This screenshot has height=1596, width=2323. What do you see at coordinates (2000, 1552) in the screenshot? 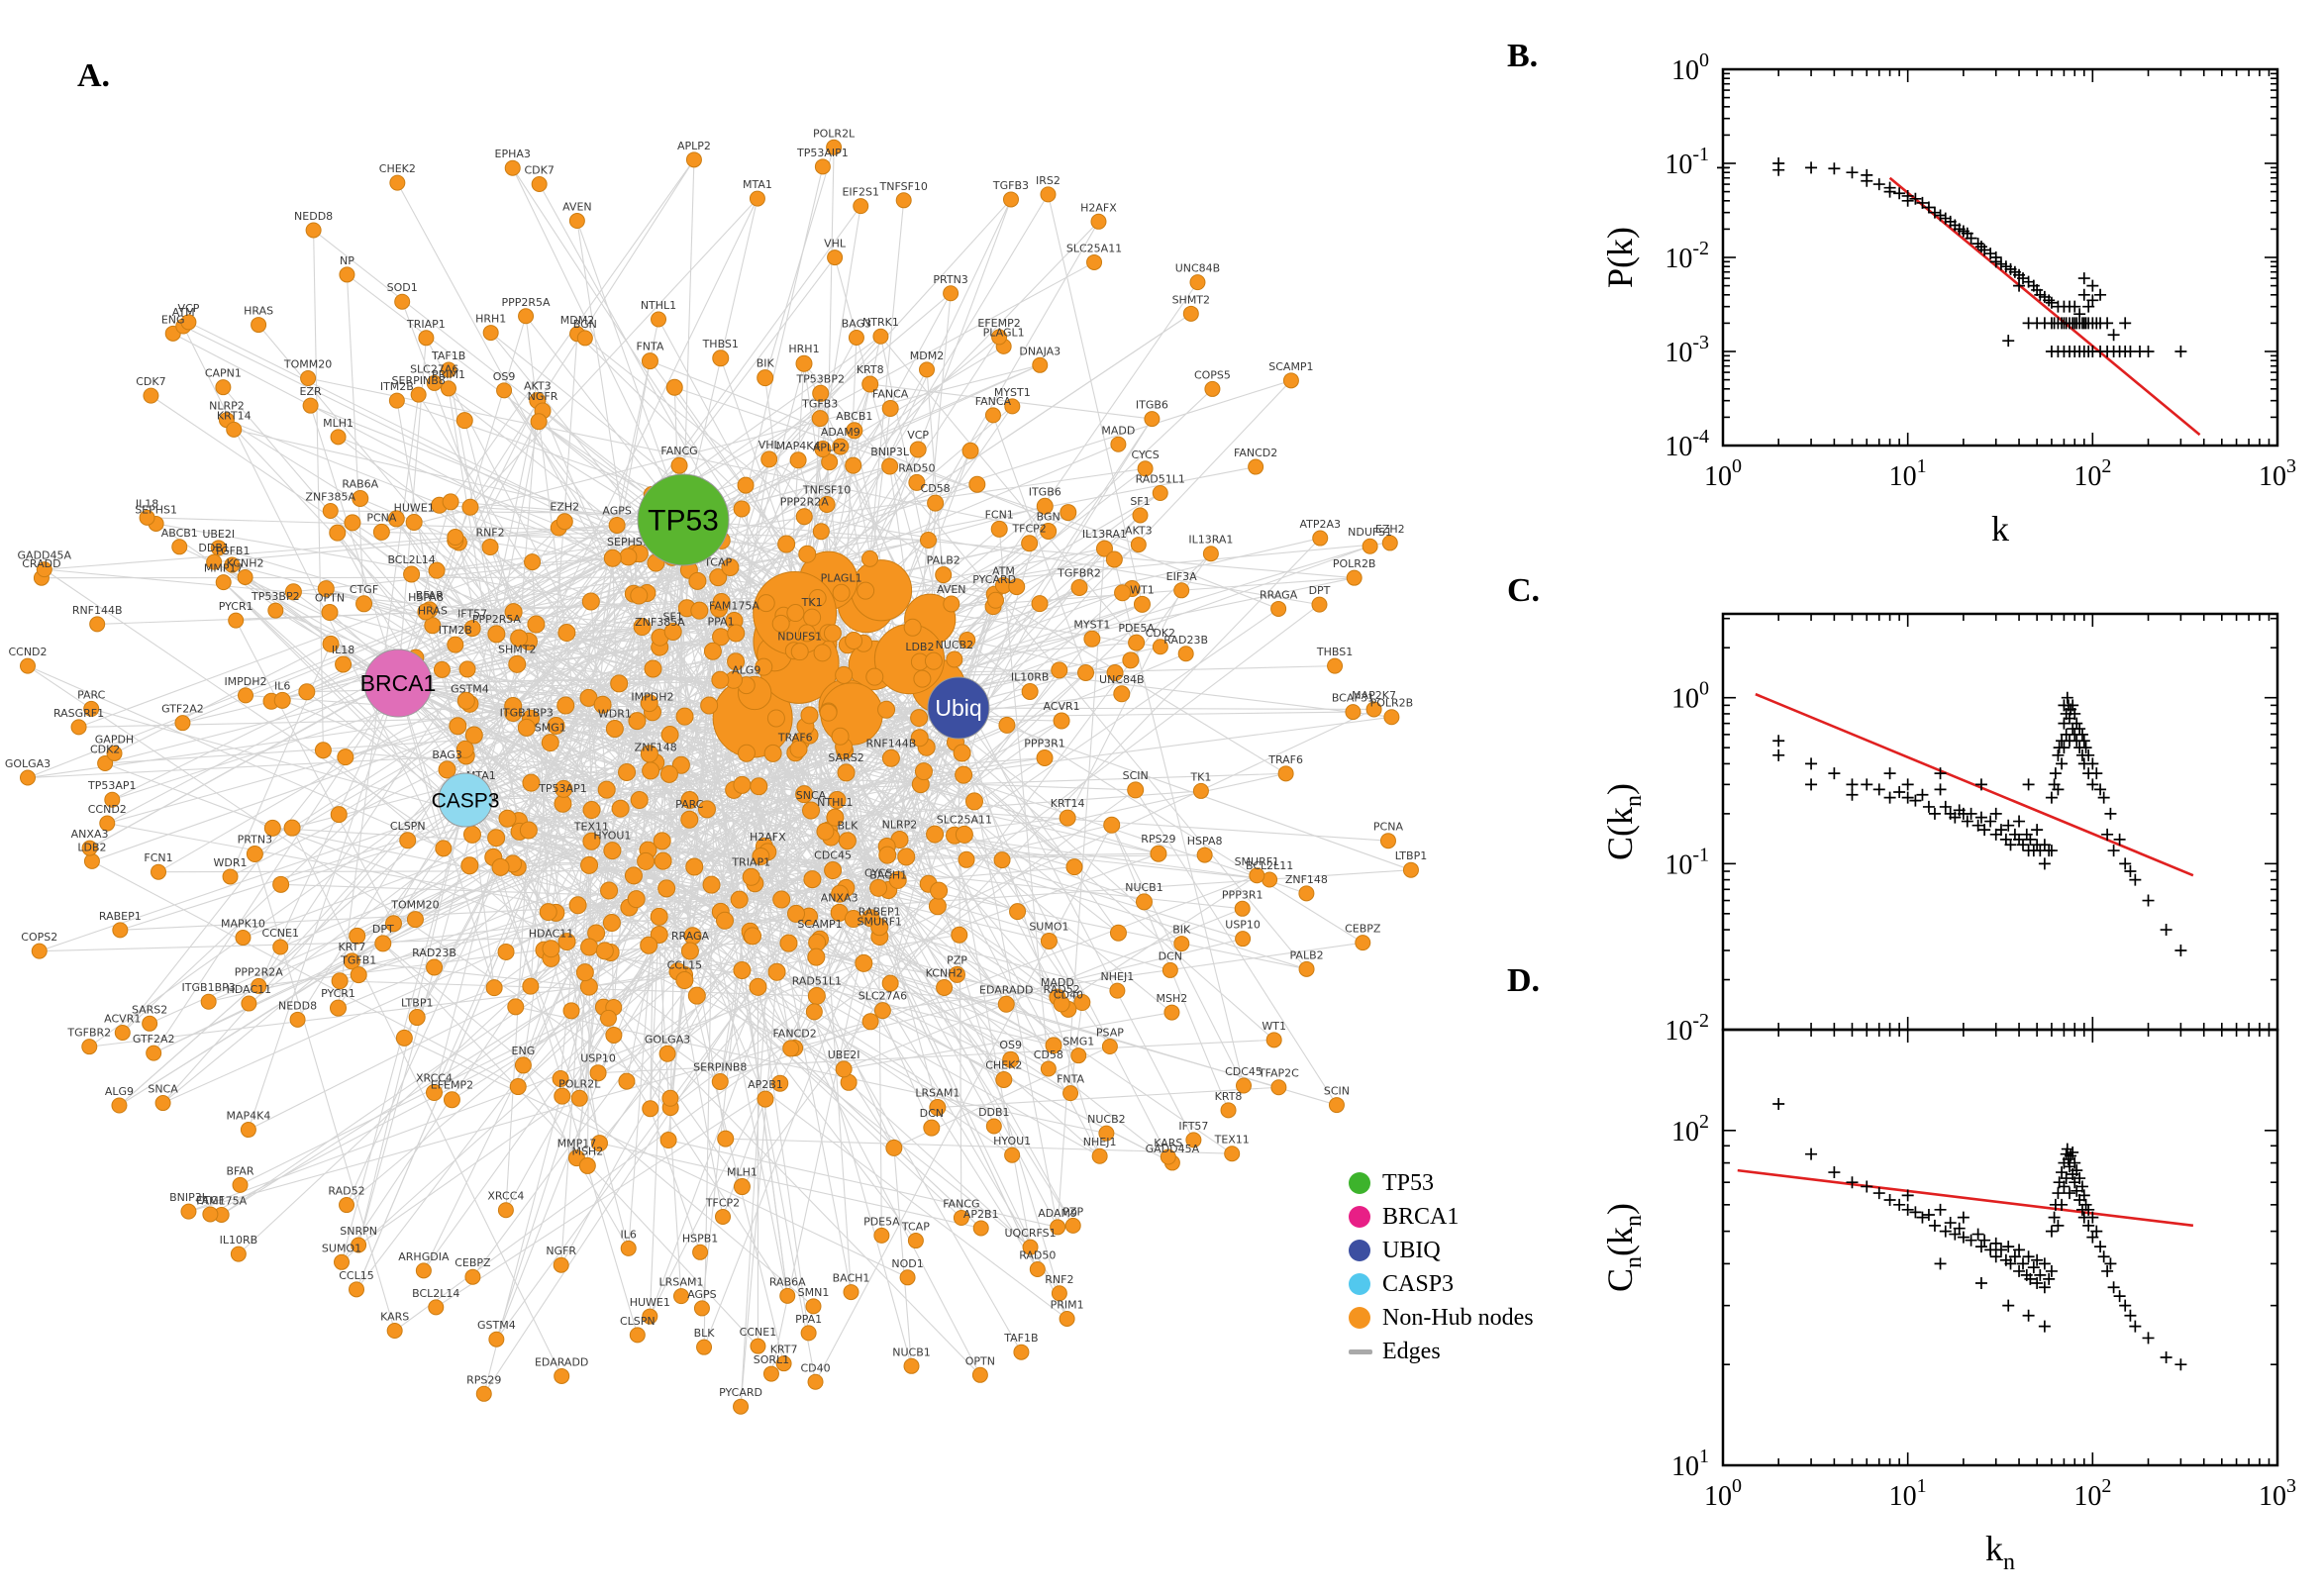
I see `svg-text: kn` at bounding box center [2000, 1552].